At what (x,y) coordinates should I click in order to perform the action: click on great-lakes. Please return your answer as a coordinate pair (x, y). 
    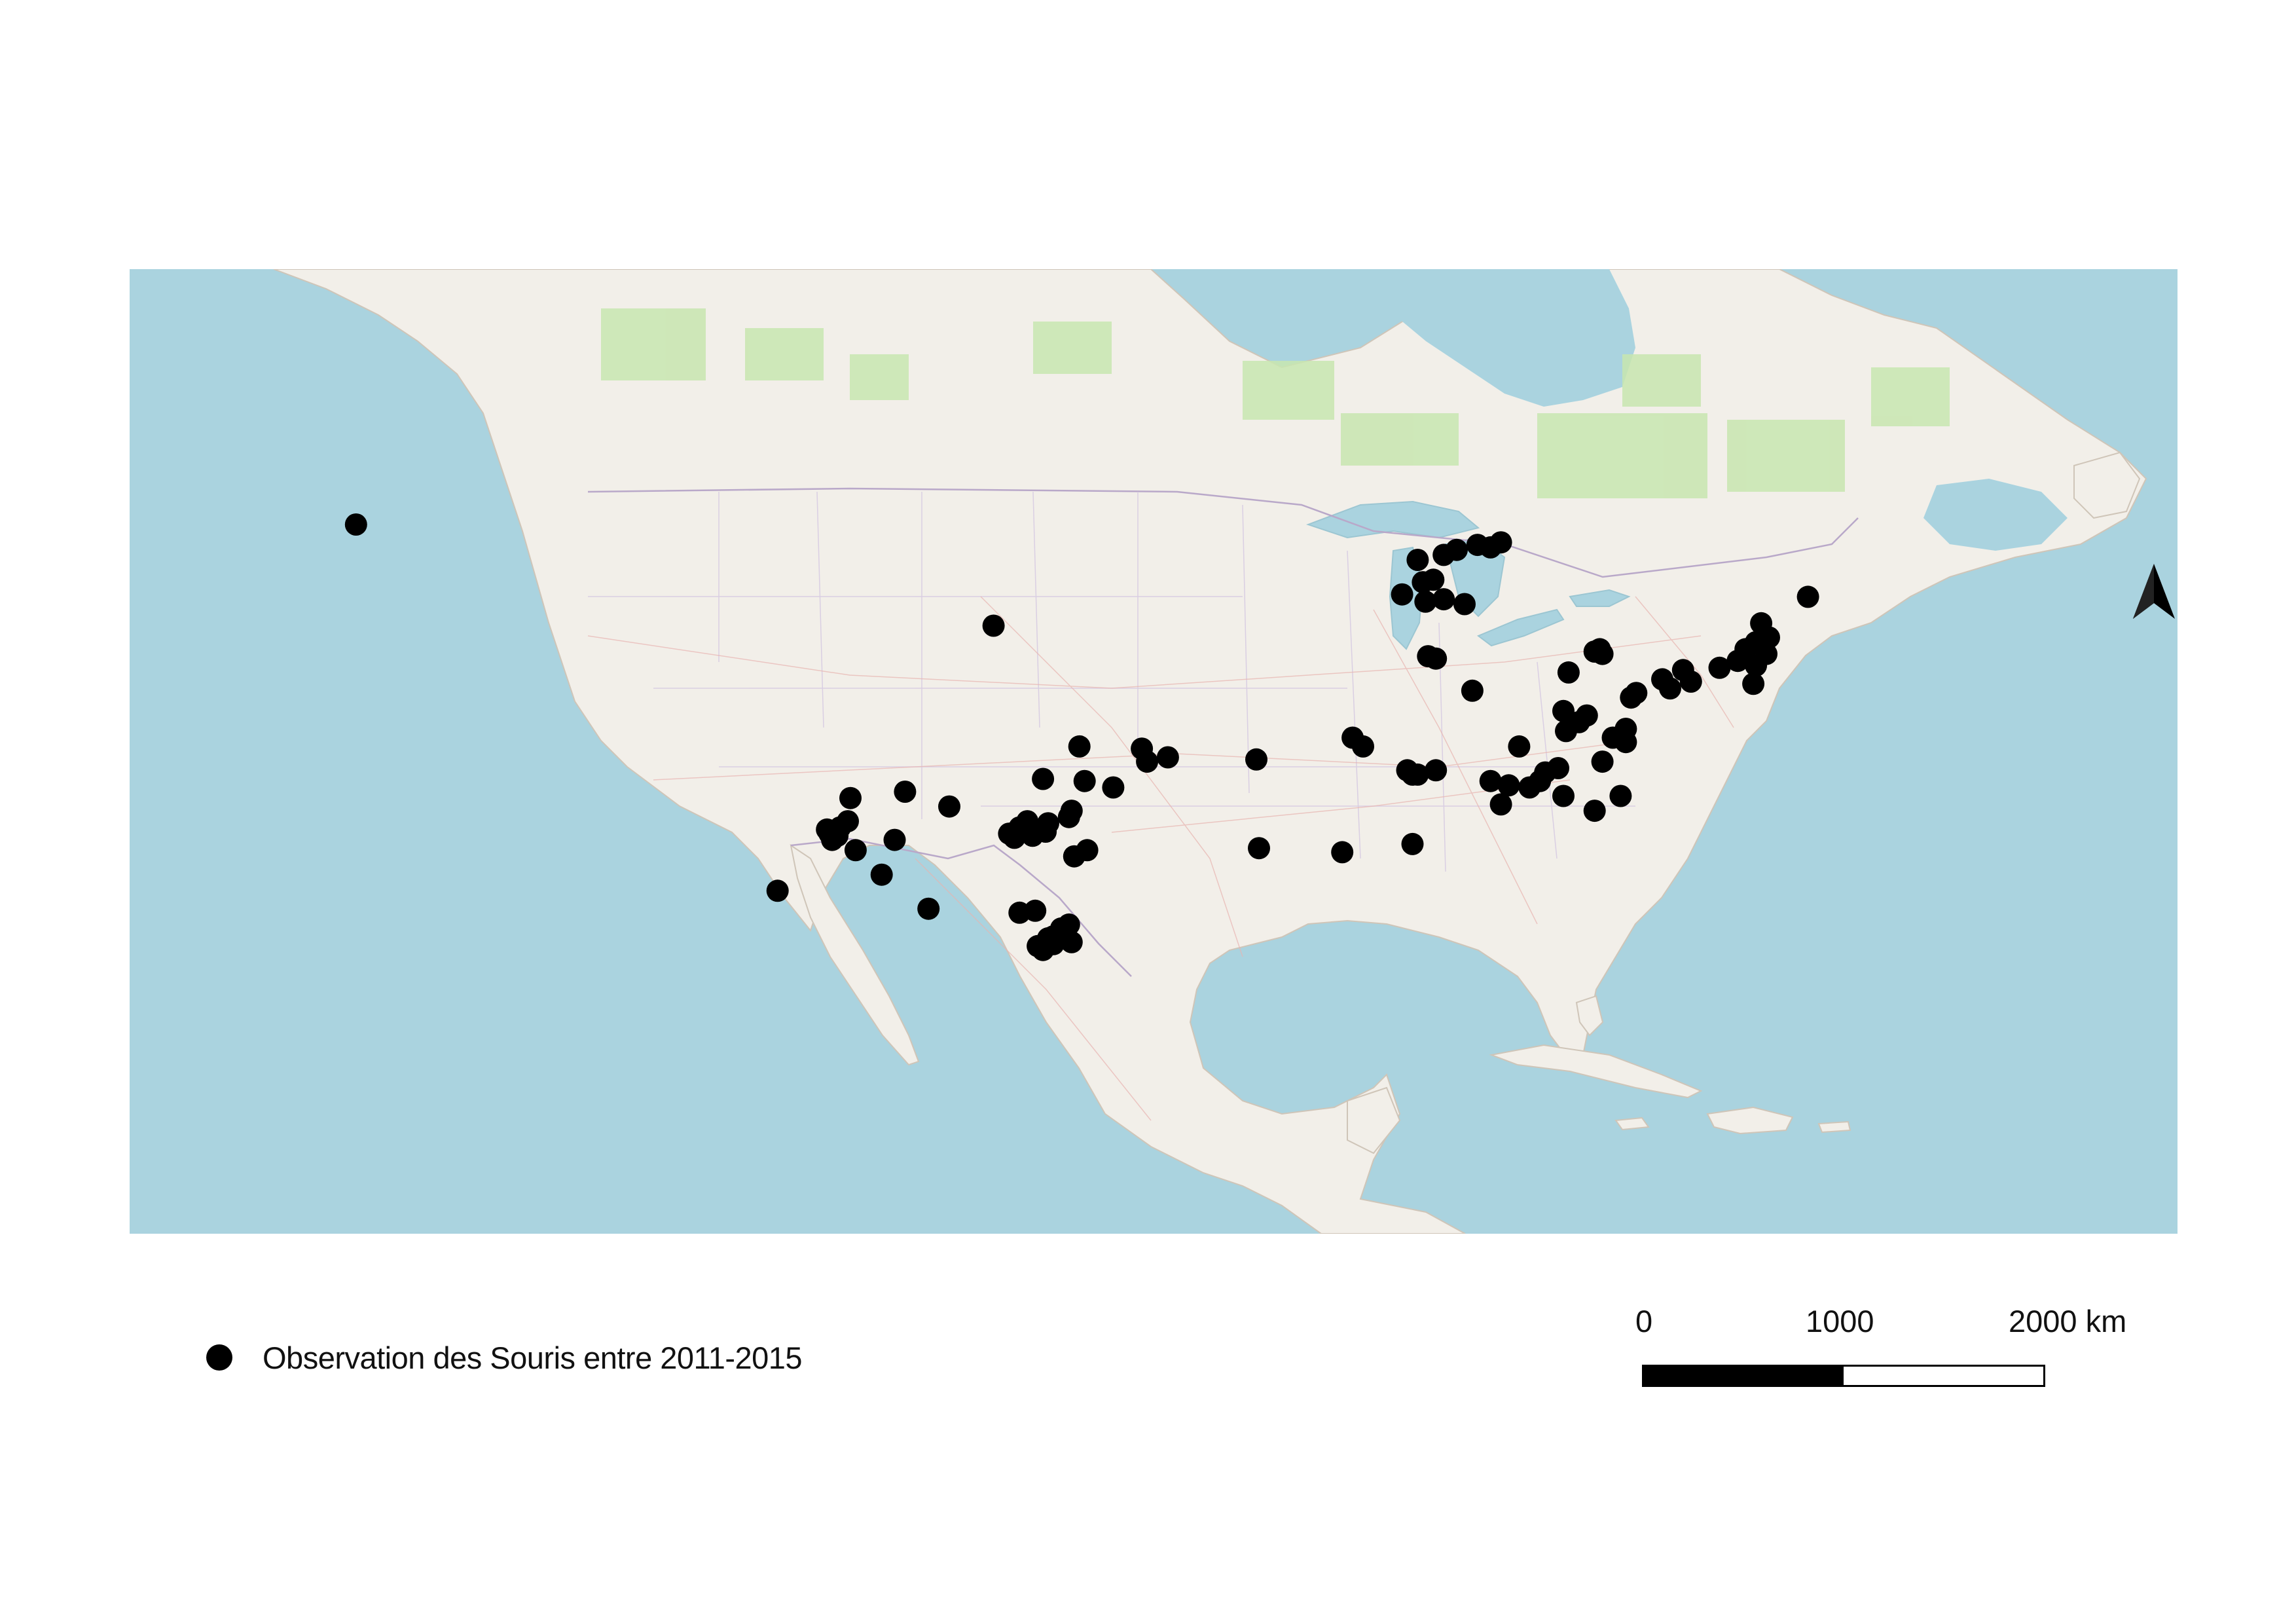
    Looking at the image, I should click on (1468, 575).